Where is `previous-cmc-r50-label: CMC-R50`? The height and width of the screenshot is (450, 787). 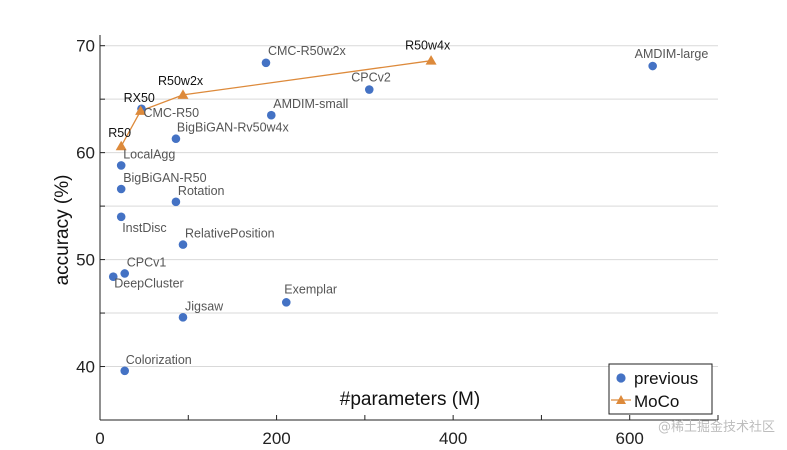
previous-cmc-r50-label: CMC-R50 is located at coordinates (171, 113).